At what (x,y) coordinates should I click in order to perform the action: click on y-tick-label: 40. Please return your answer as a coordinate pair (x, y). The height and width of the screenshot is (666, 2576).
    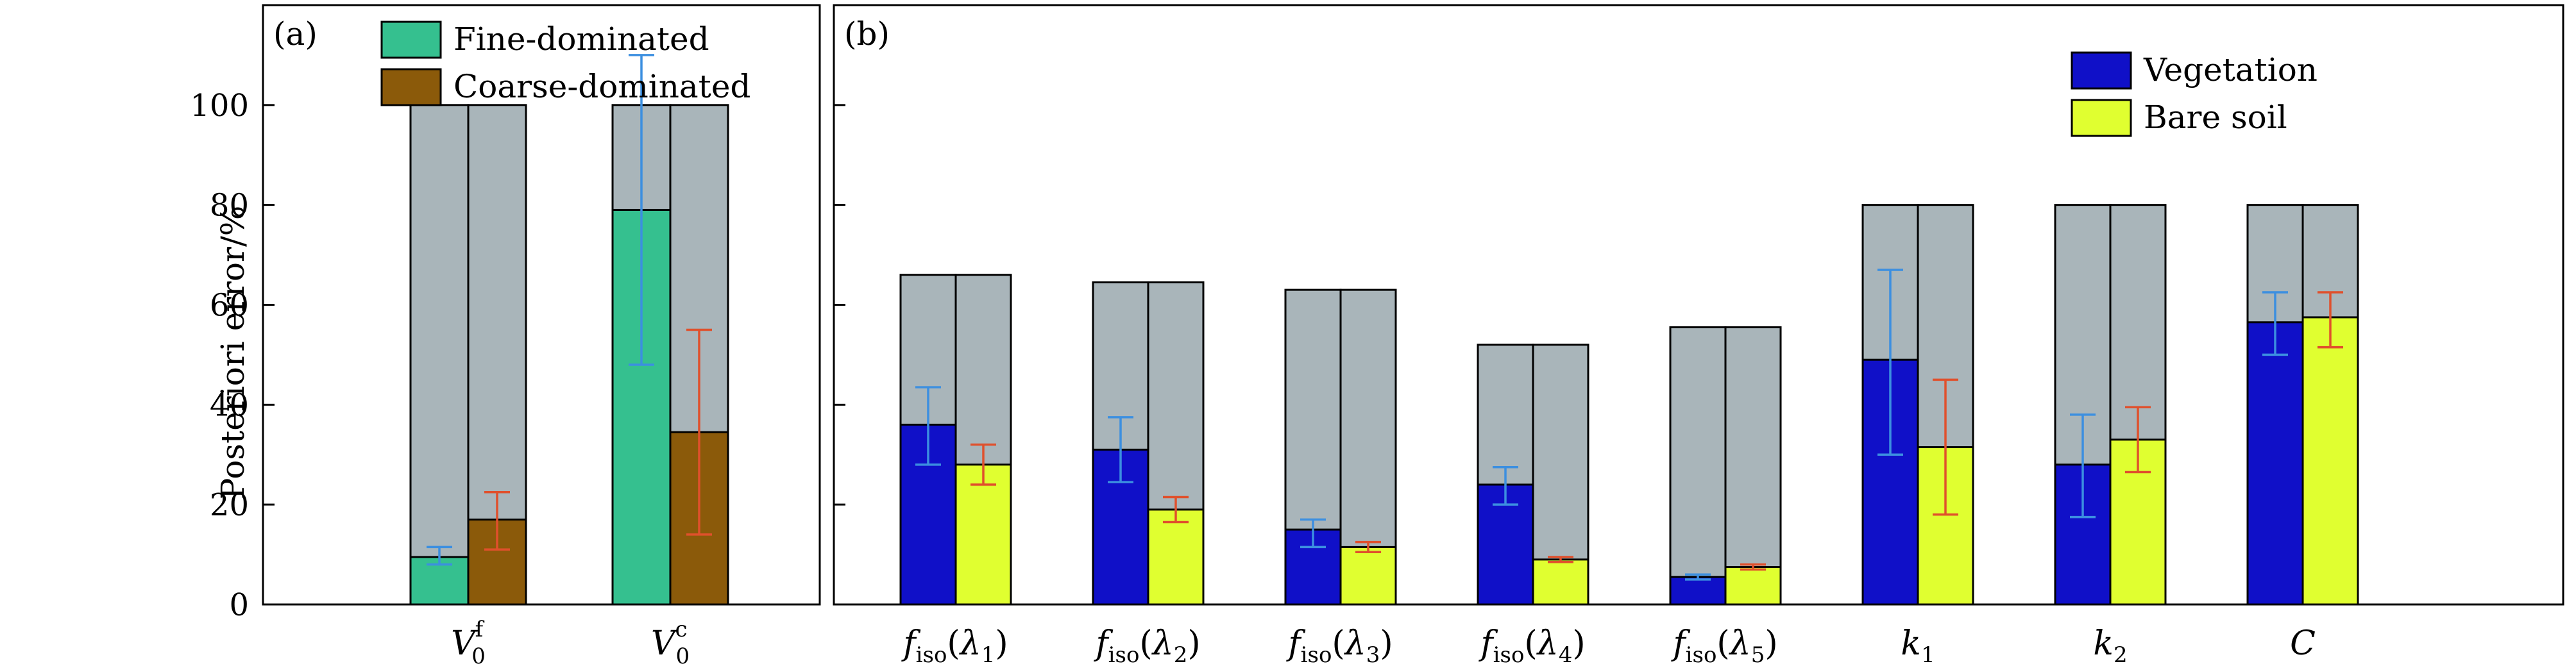
    Looking at the image, I should click on (229, 405).